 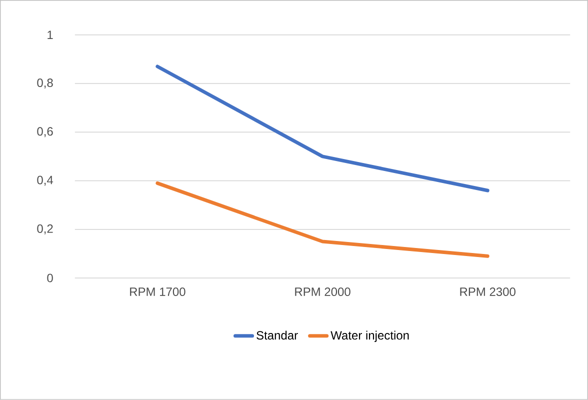 I want to click on x-tick-label: RPM 1700, so click(x=158, y=292).